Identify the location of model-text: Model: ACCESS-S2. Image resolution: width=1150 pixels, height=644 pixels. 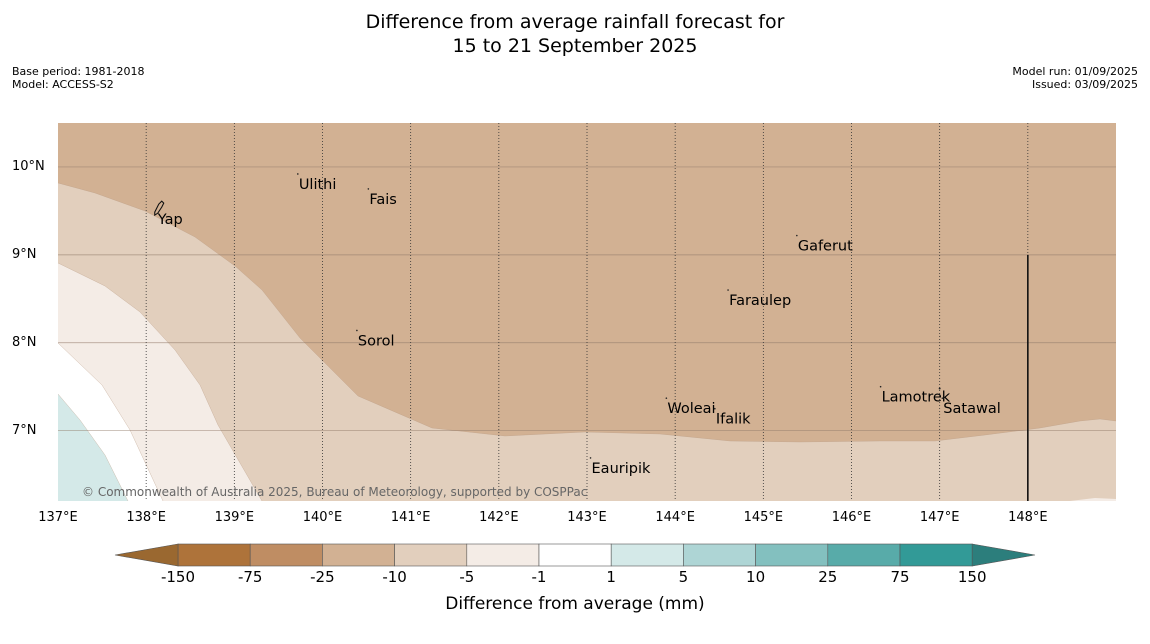
(63, 84).